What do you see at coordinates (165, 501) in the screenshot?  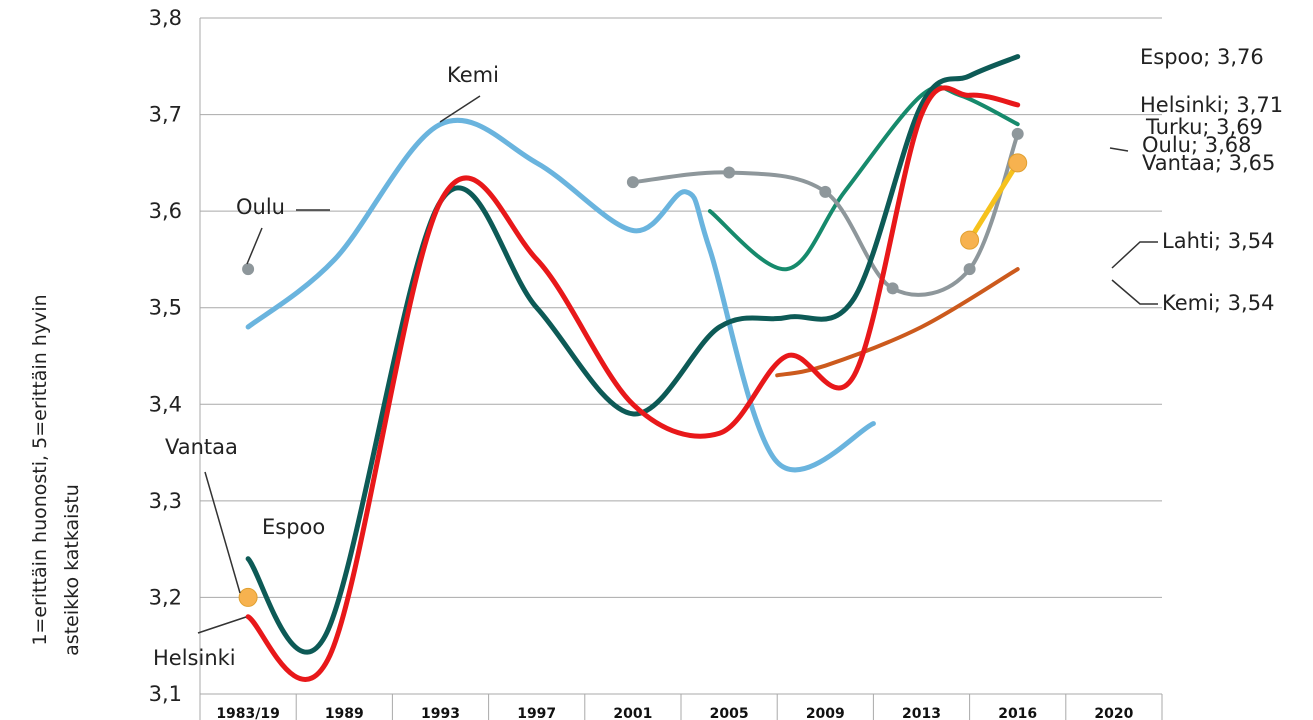 I see `y-tick-label: 3,3` at bounding box center [165, 501].